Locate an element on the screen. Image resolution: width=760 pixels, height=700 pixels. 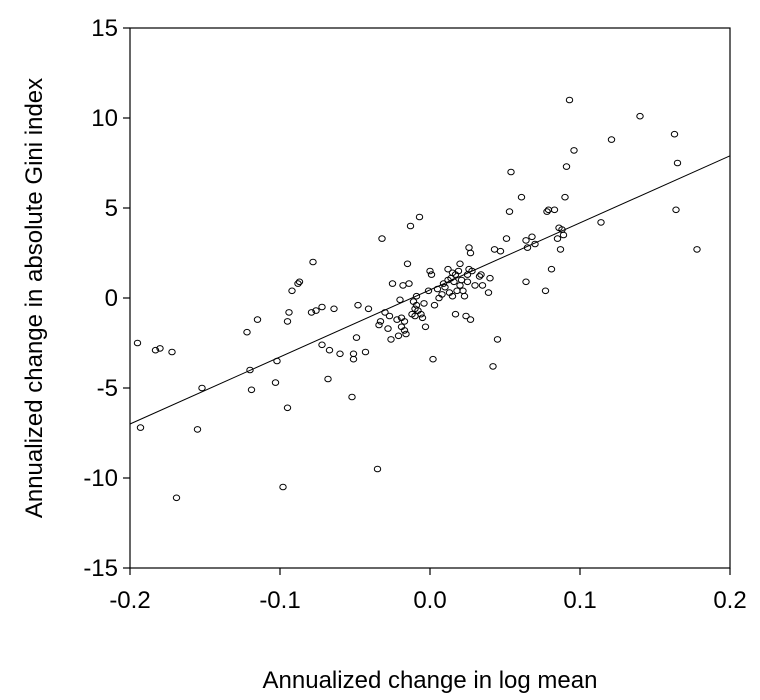
x-axis-label: Annualized change in log mean is located at coordinates (430, 680).